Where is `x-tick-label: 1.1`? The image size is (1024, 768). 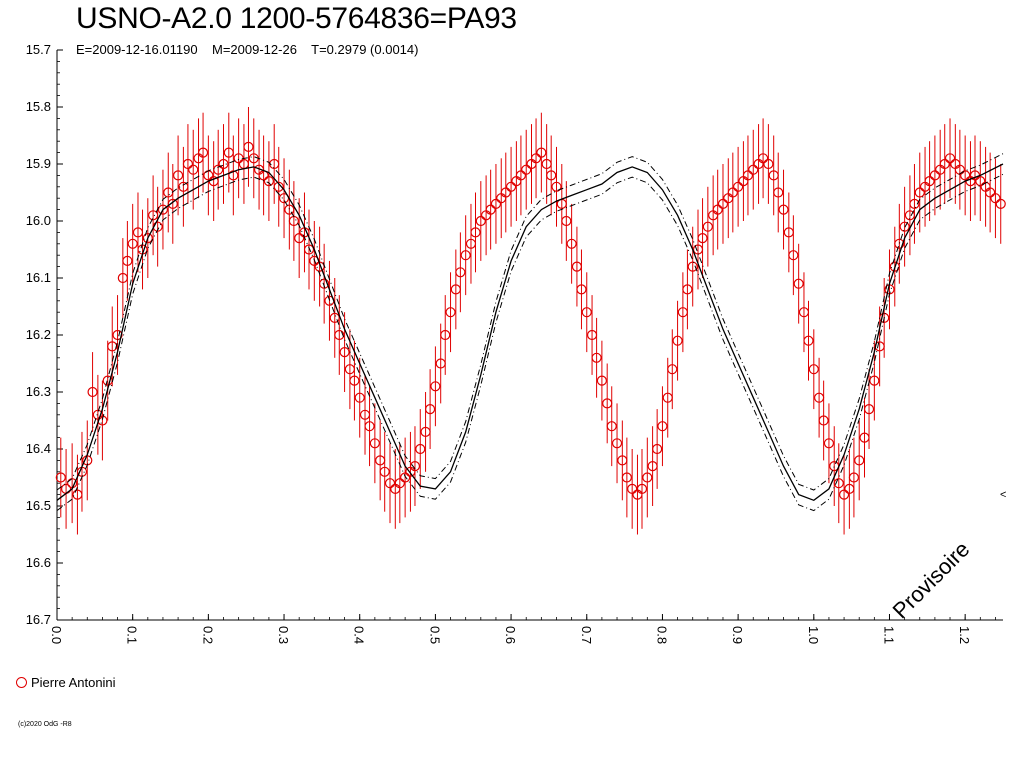 x-tick-label: 1.1 is located at coordinates (888, 635).